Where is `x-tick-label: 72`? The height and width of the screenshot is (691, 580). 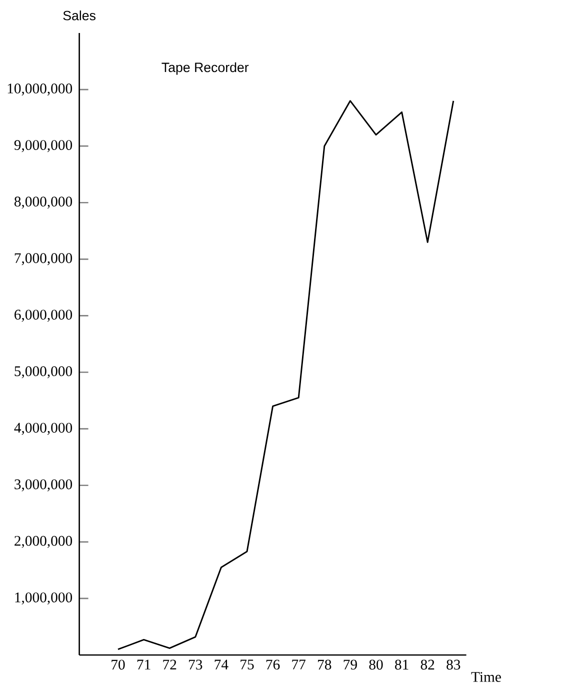
x-tick-label: 72 is located at coordinates (169, 665).